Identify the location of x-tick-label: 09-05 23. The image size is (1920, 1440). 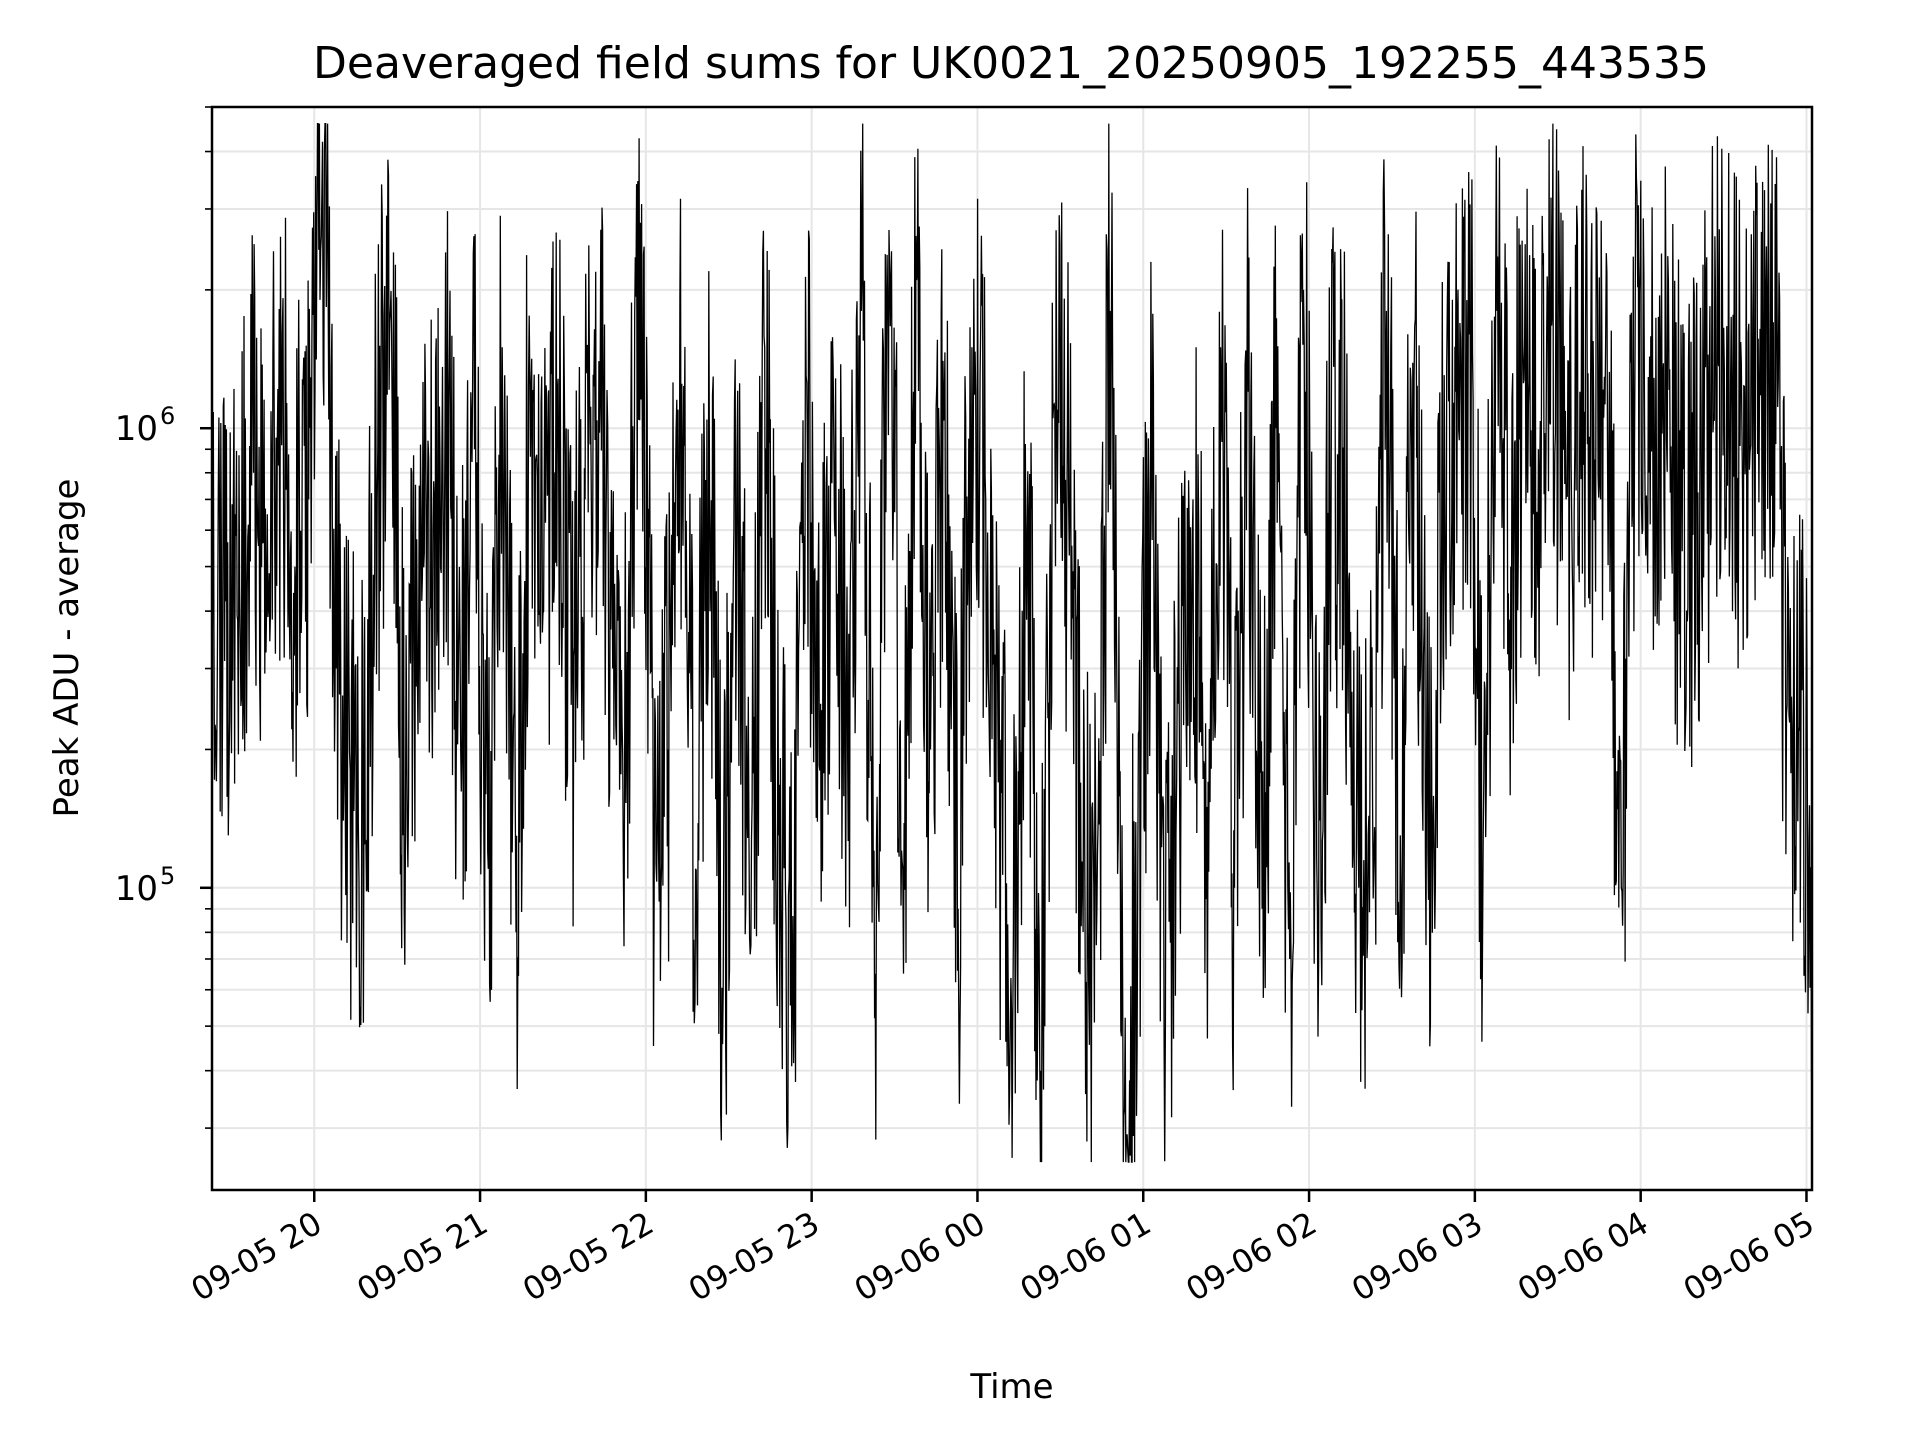
(754, 1256).